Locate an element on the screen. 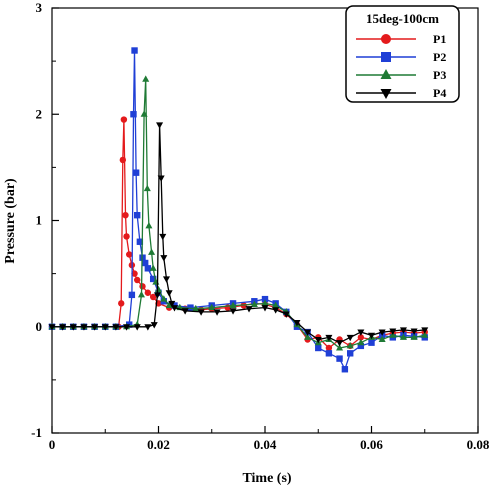  legend-frame is located at coordinates (402, 54).